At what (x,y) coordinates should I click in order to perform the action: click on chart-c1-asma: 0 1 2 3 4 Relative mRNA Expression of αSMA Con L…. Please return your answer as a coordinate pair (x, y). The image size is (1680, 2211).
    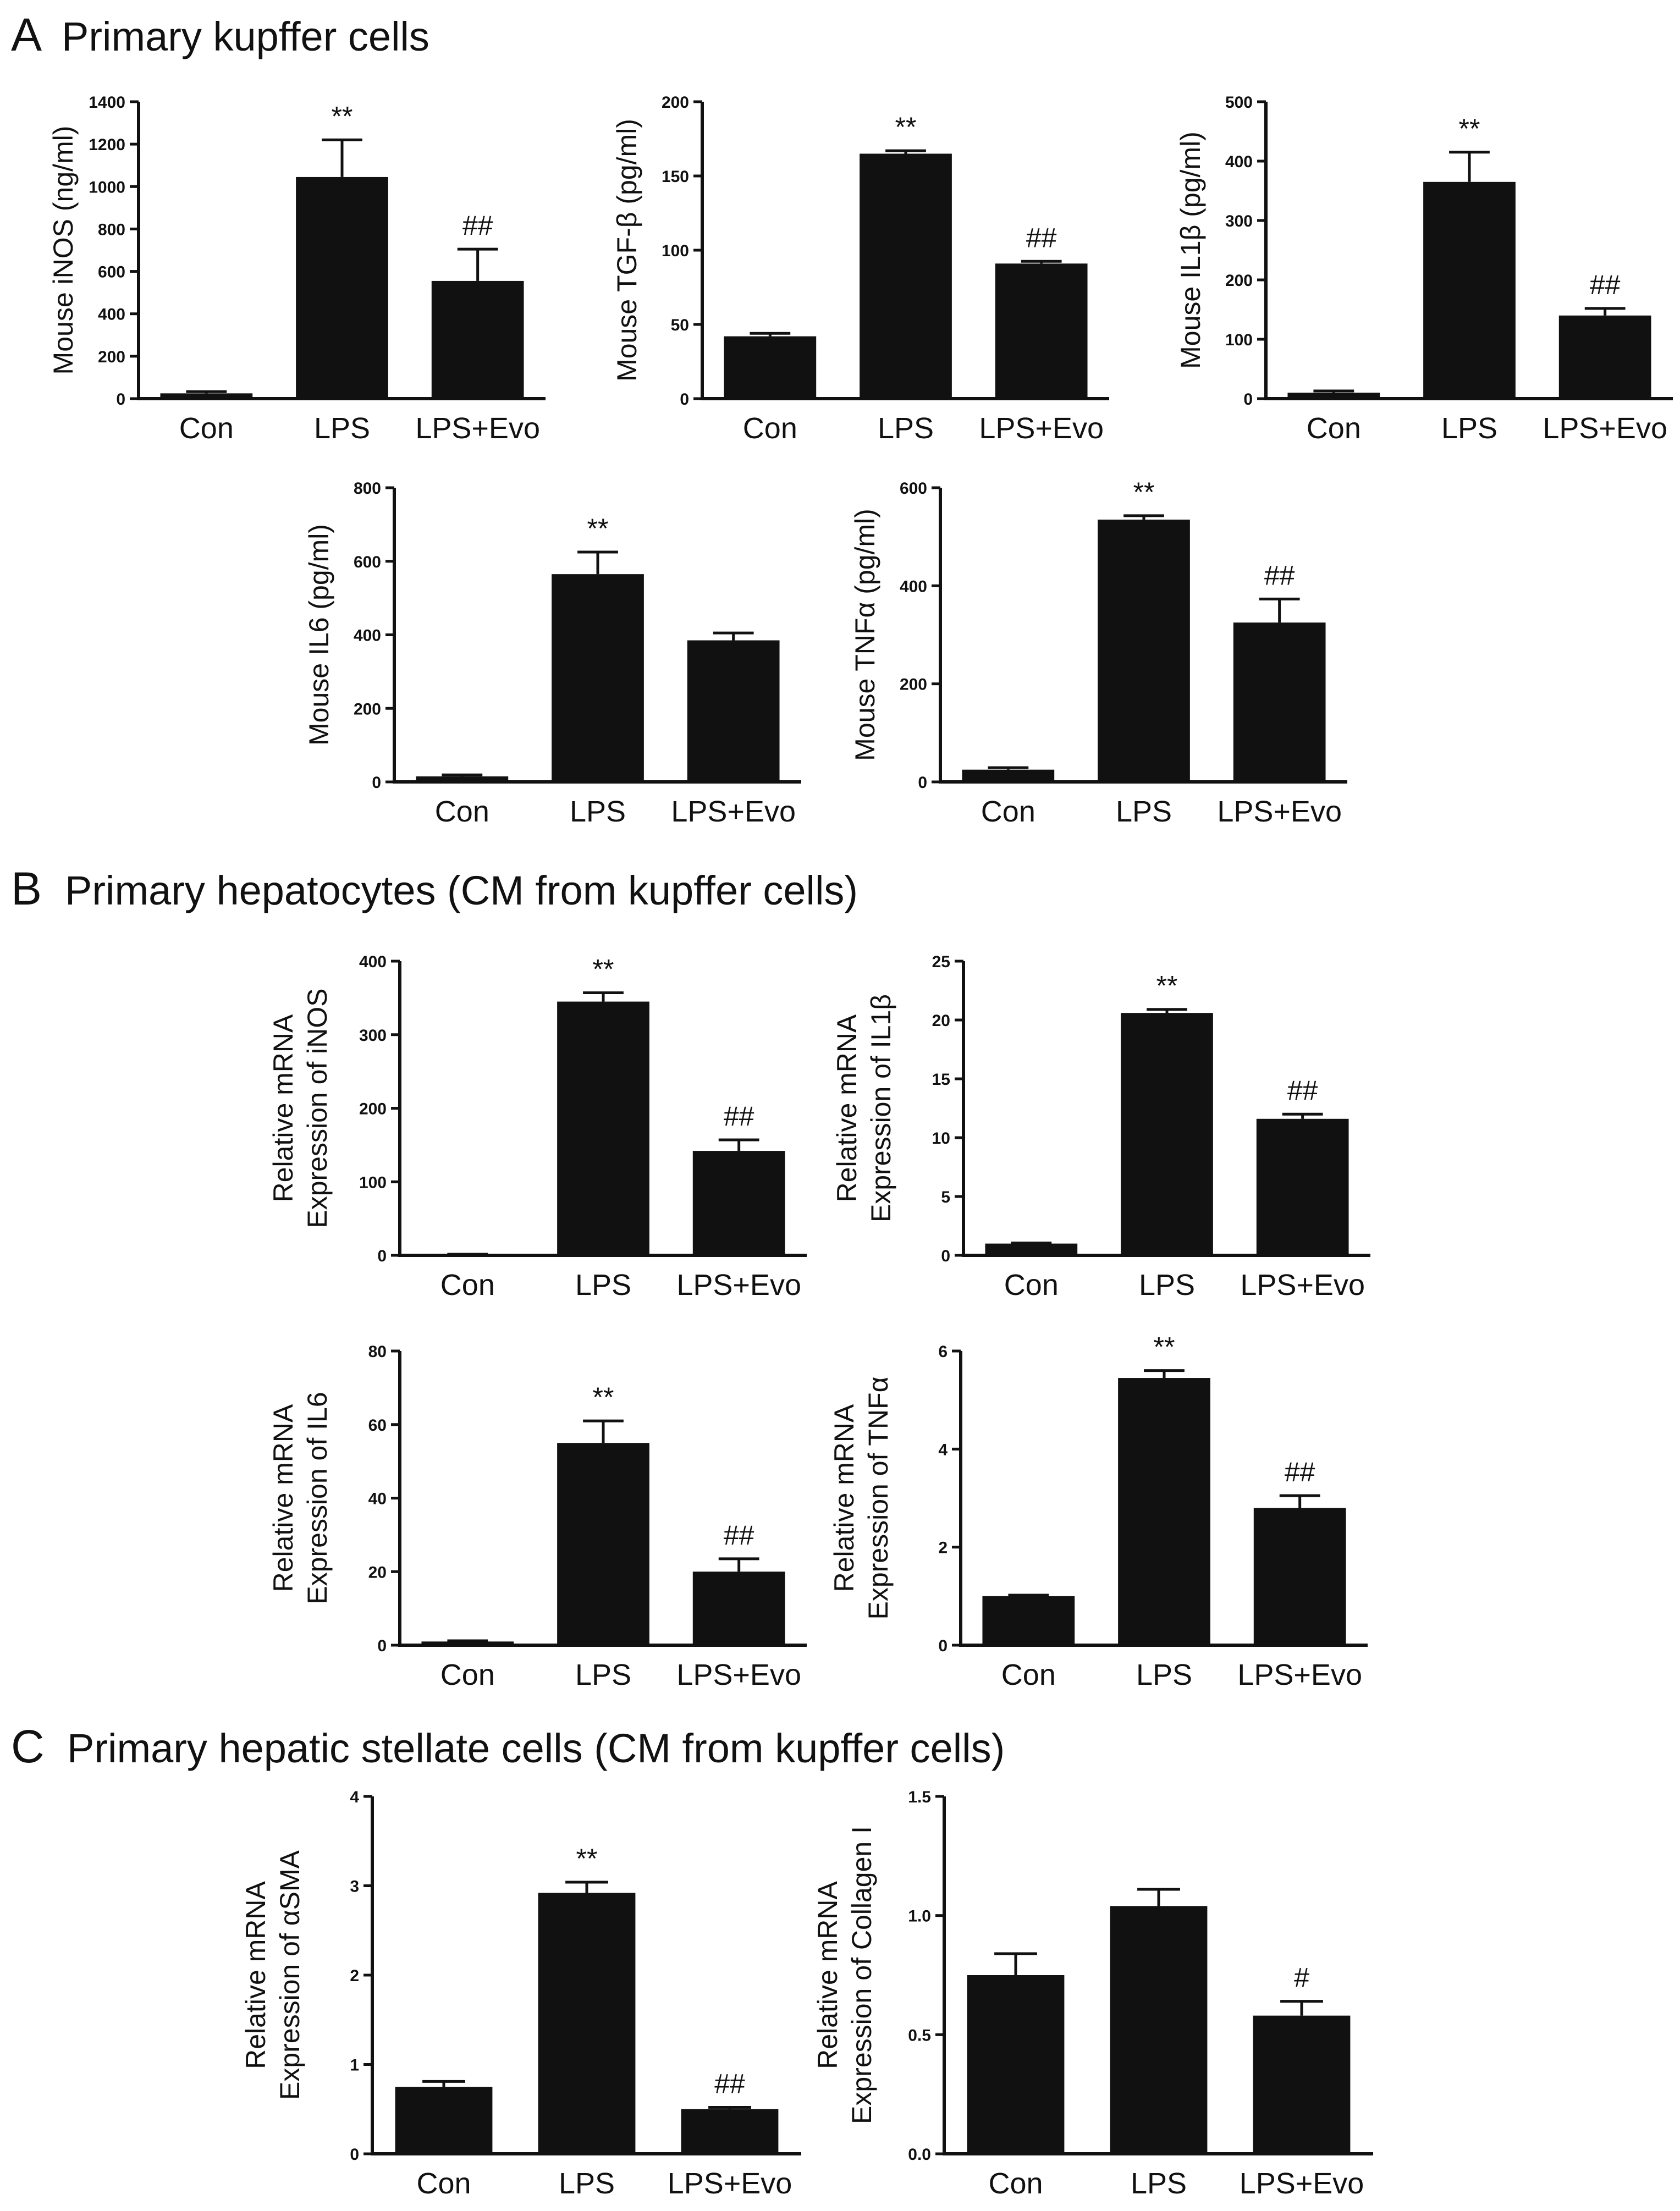
    Looking at the image, I should click on (520, 1994).